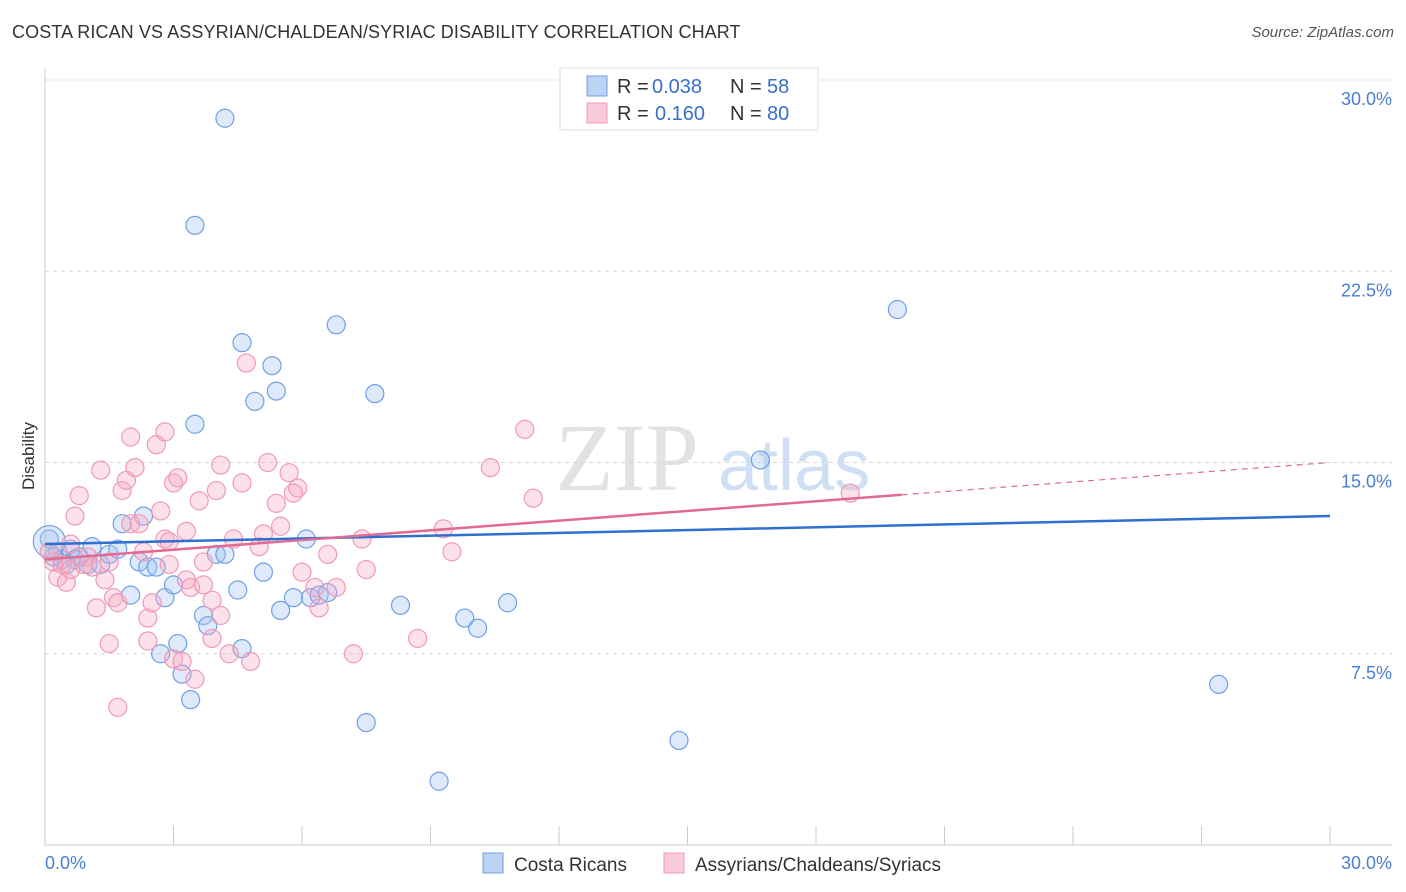 The image size is (1406, 892). I want to click on bottom-legend: Costa Ricans Assyrians/Chaldeans/Syriacs, so click(711, 864).